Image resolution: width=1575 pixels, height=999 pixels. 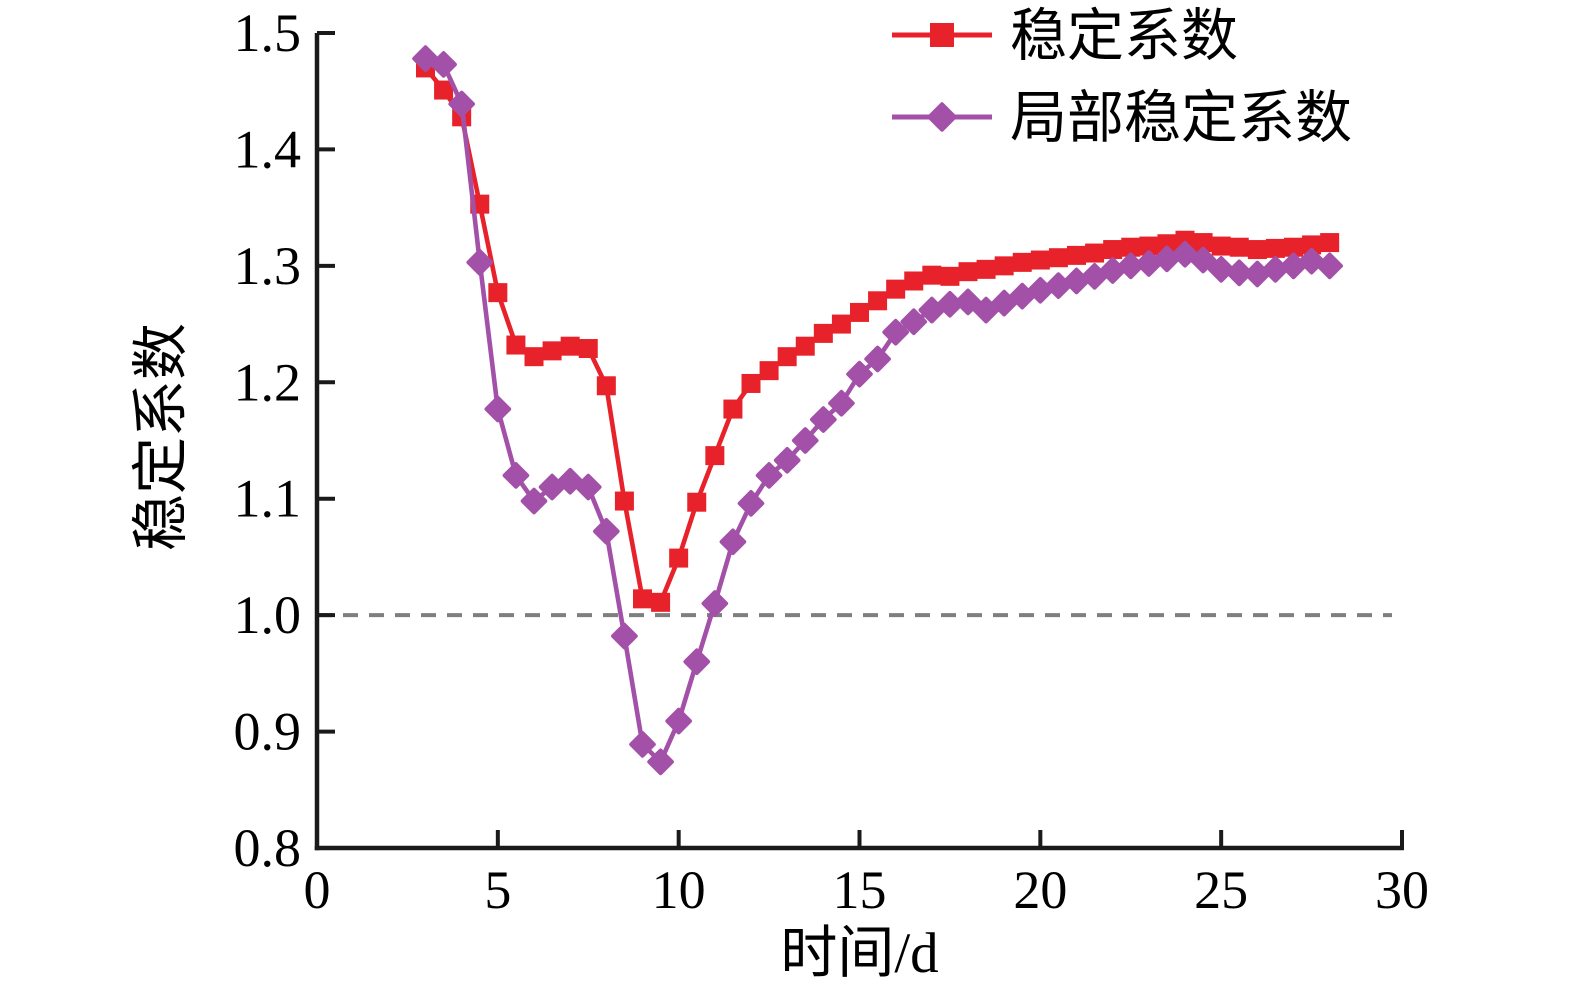 What do you see at coordinates (1040, 890) in the screenshot?
I see `x-tick-label: 20` at bounding box center [1040, 890].